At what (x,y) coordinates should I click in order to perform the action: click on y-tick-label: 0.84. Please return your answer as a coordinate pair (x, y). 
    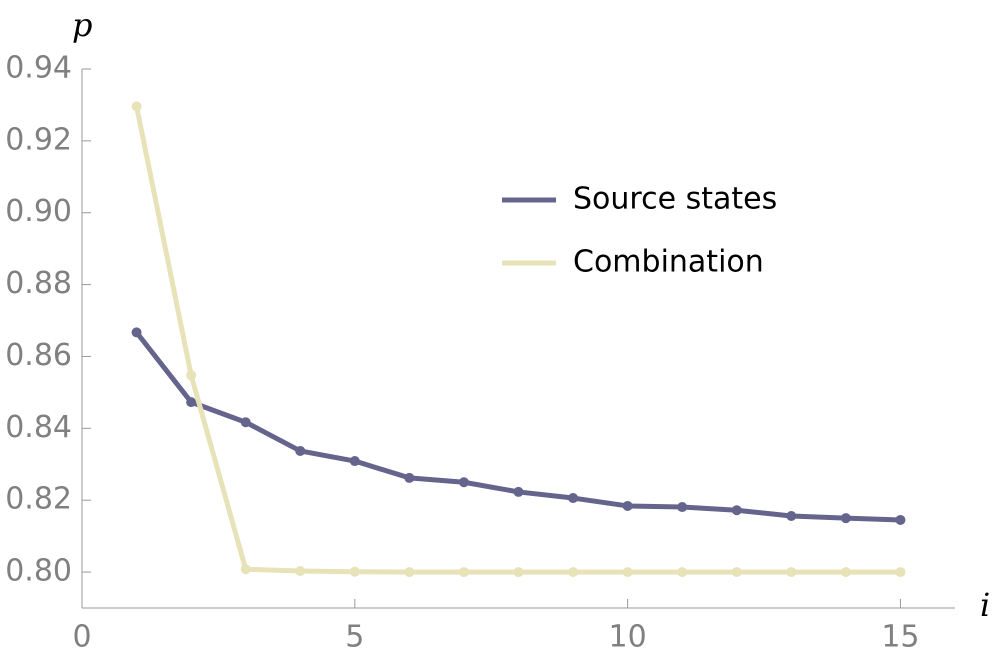
    Looking at the image, I should click on (38, 427).